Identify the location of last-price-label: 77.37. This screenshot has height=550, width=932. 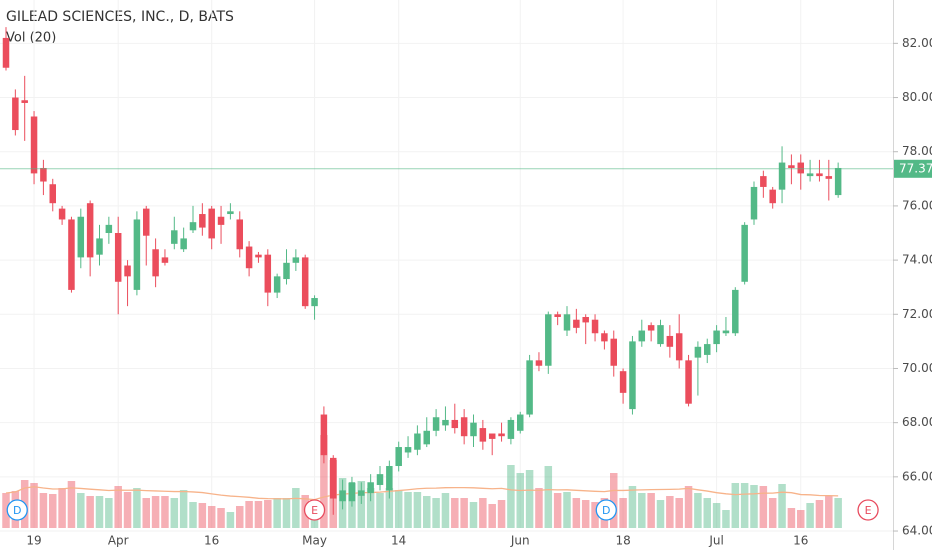
(915, 168).